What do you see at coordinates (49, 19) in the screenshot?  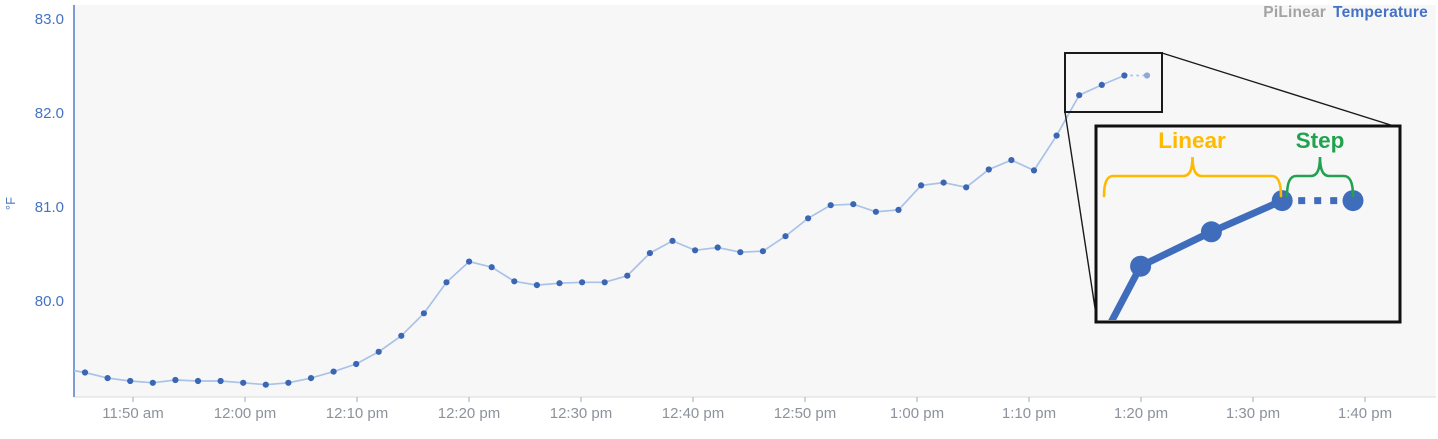 I see `y-tick-label: 83.0` at bounding box center [49, 19].